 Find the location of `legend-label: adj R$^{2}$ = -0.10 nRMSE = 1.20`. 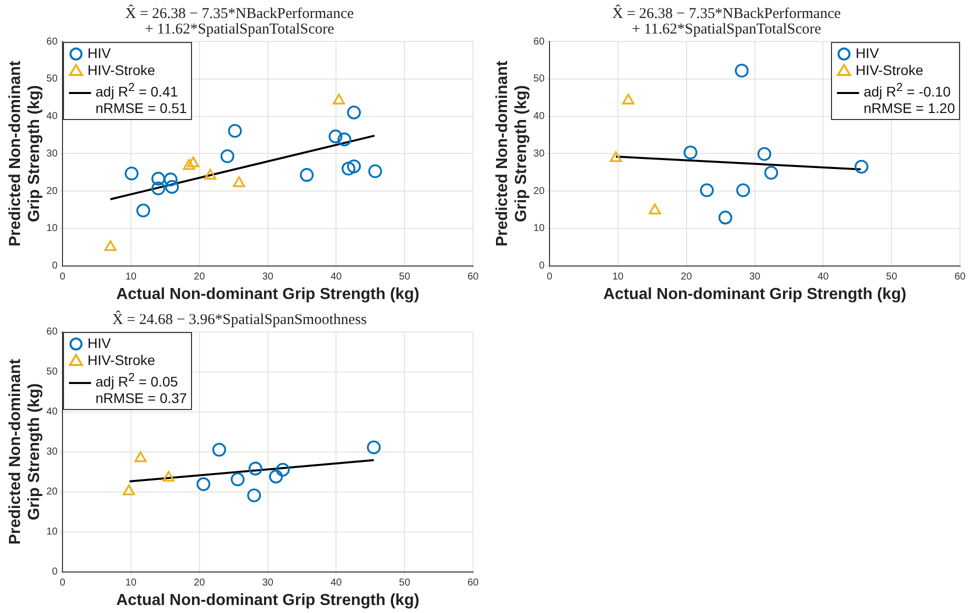

legend-label: adj R$^{2}$ = -0.10 nRMSE = 1.20 is located at coordinates (909, 99).